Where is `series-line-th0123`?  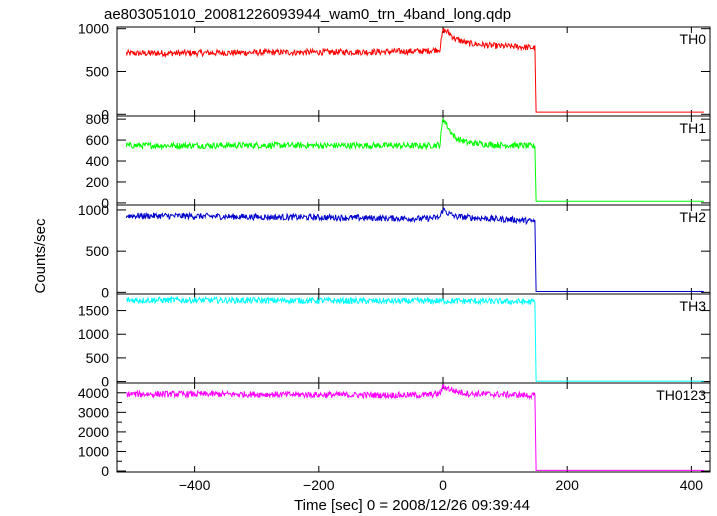
series-line-th0123 is located at coordinates (414, 427).